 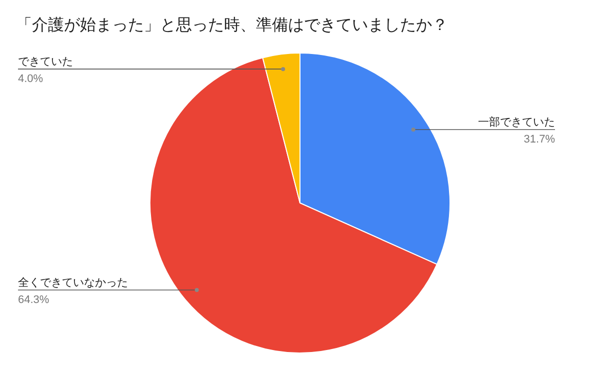 What do you see at coordinates (45, 62) in the screenshot?
I see `slice-label: できていた` at bounding box center [45, 62].